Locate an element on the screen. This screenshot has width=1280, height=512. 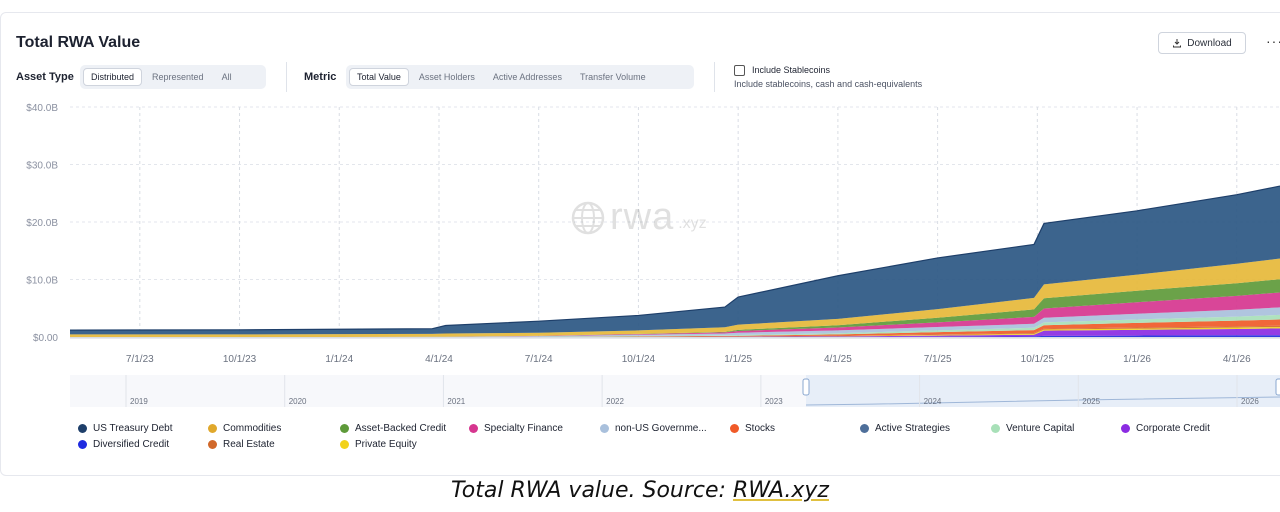
range-navigator: 2019 2020 2021 2022 2023 2024 2025 2026 is located at coordinates (675, 391).